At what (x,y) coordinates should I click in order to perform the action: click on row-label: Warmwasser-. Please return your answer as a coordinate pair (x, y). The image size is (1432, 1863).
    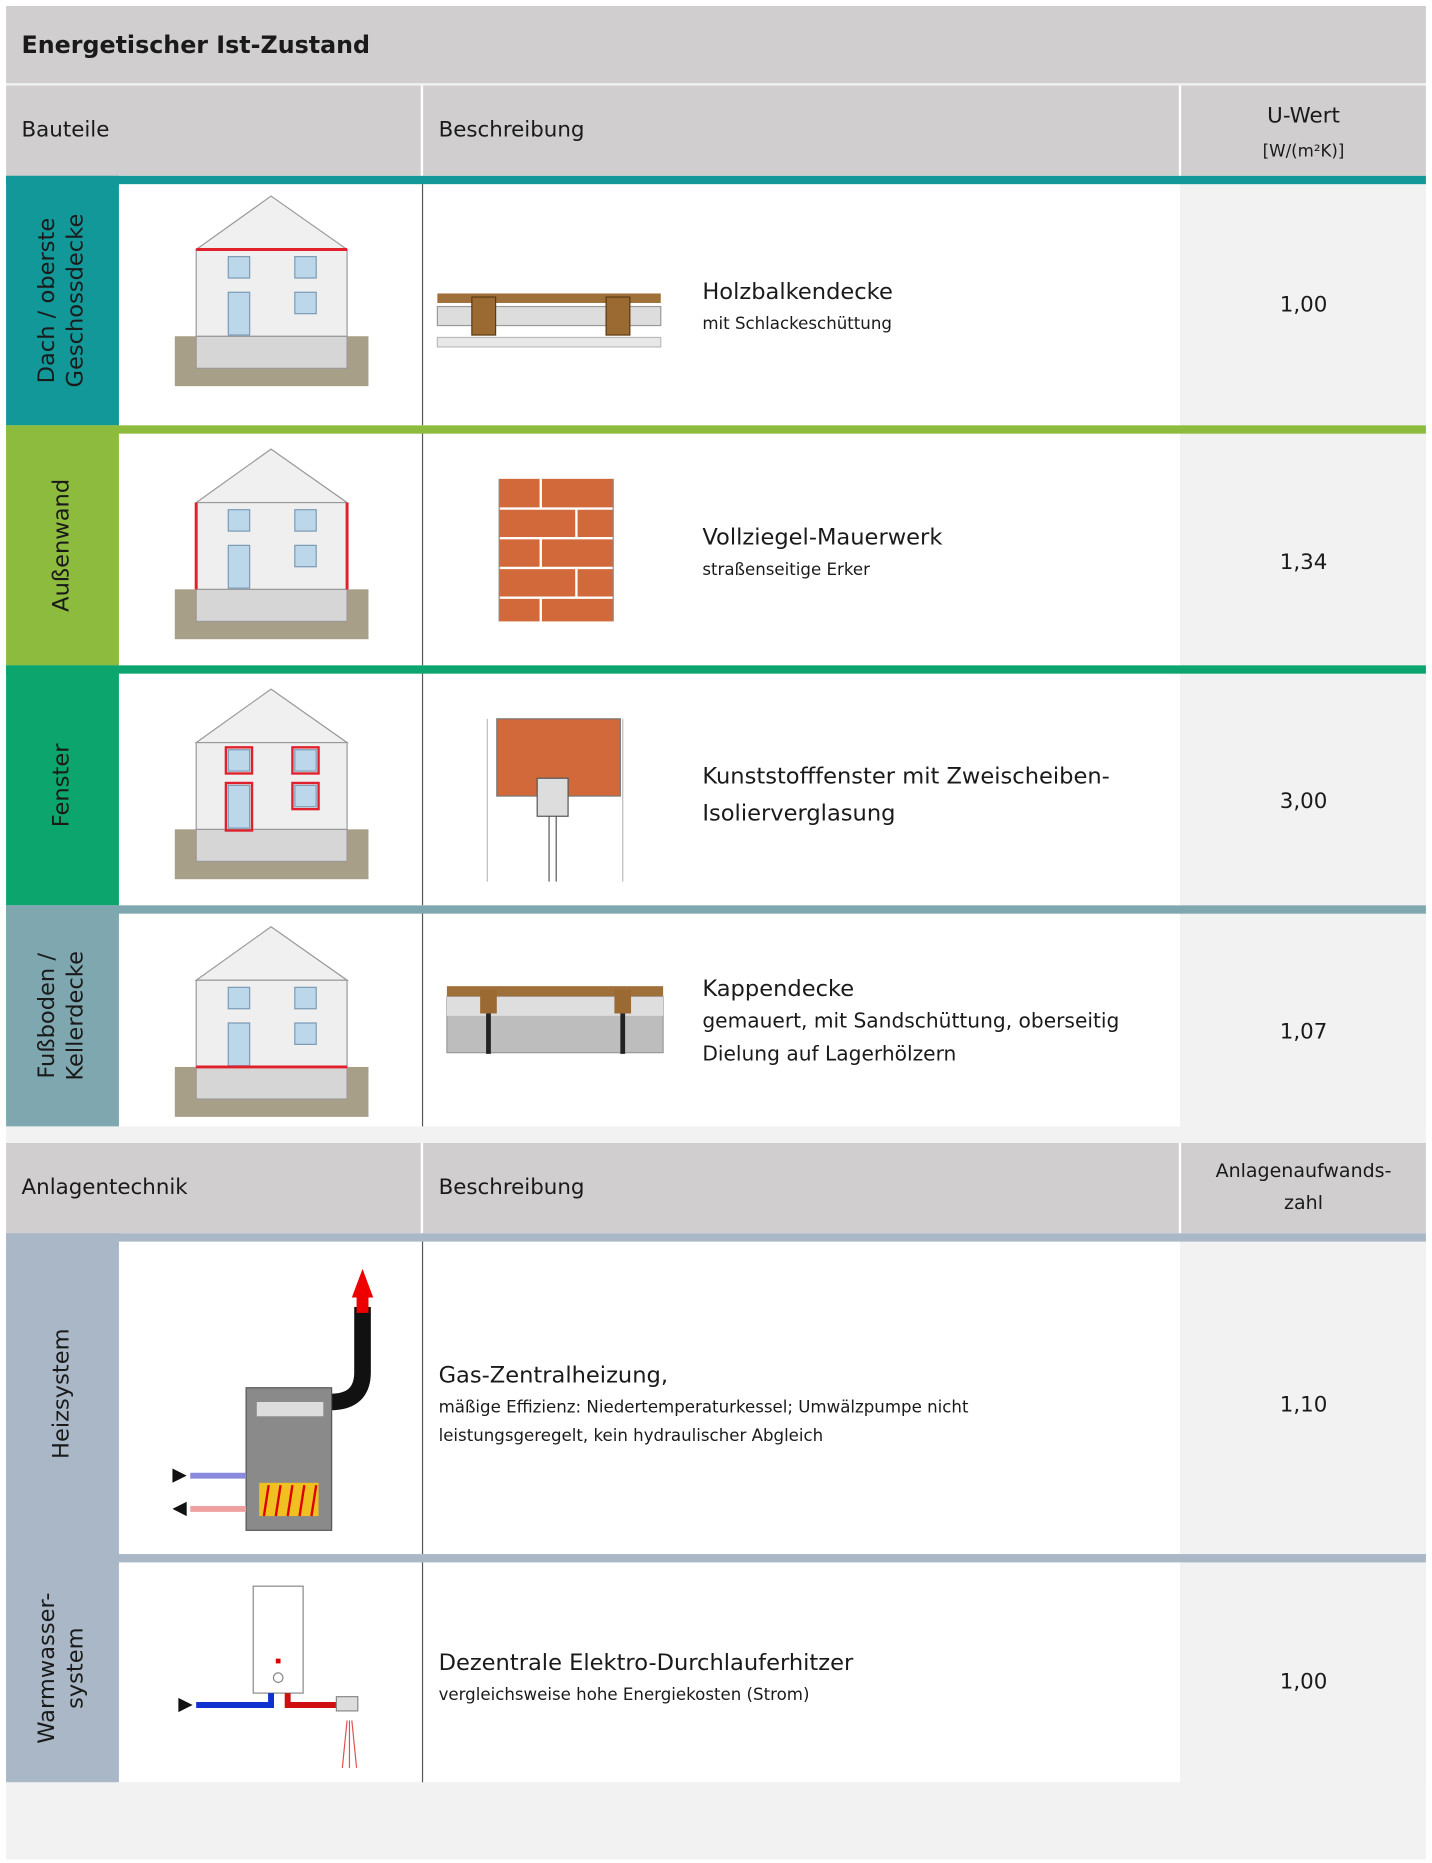
    Looking at the image, I should click on (47, 1668).